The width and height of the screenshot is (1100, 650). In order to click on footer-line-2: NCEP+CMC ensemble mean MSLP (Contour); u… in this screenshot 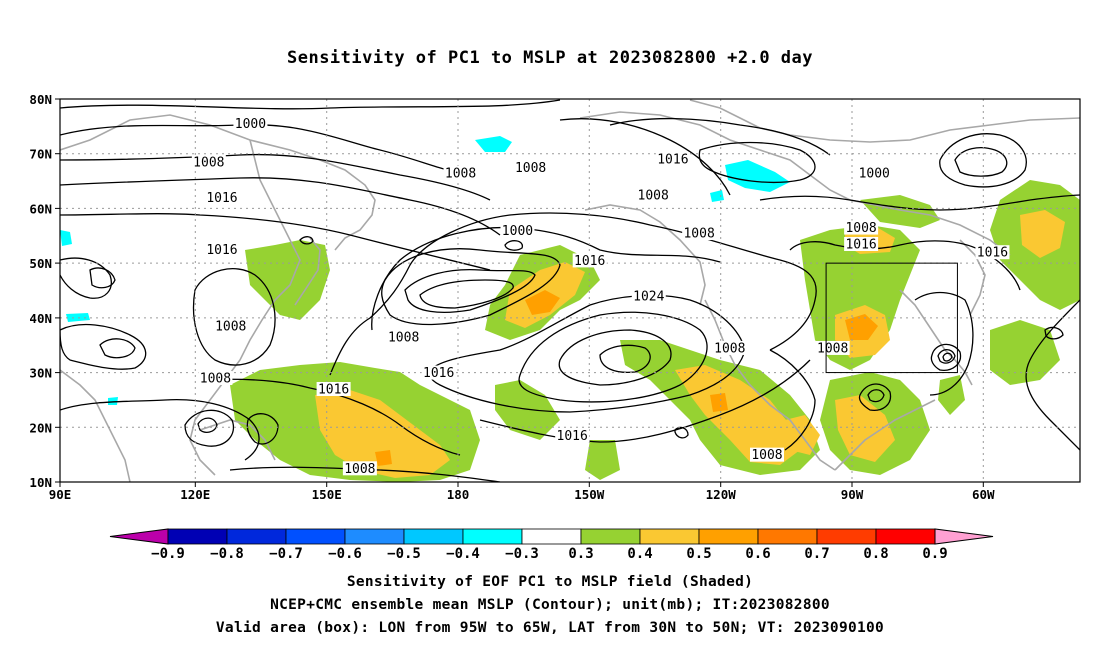, I will do `click(550, 605)`.